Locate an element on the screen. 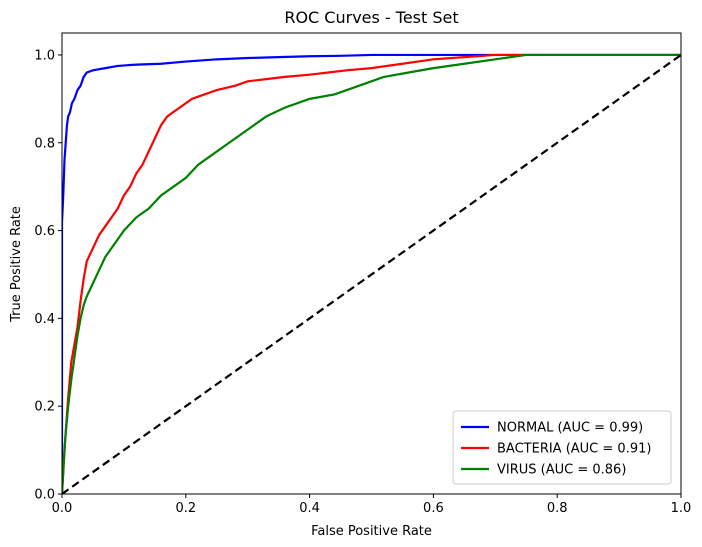 The width and height of the screenshot is (702, 547). x-tick-label: 0.8 is located at coordinates (557, 508).